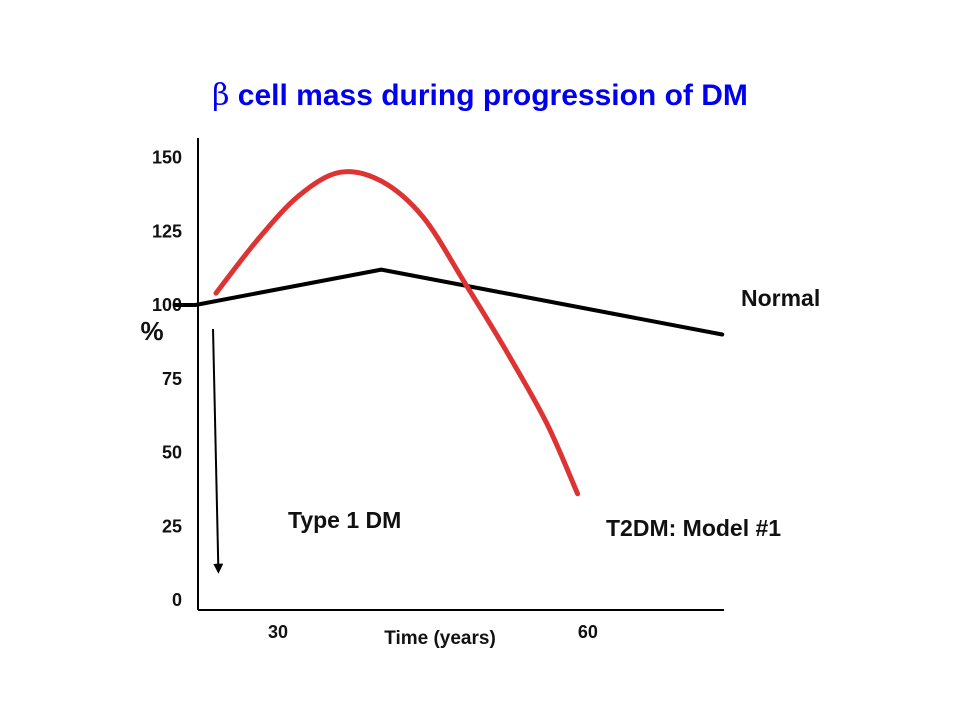 The image size is (960, 720). I want to click on y-tick-label: 75, so click(172, 379).